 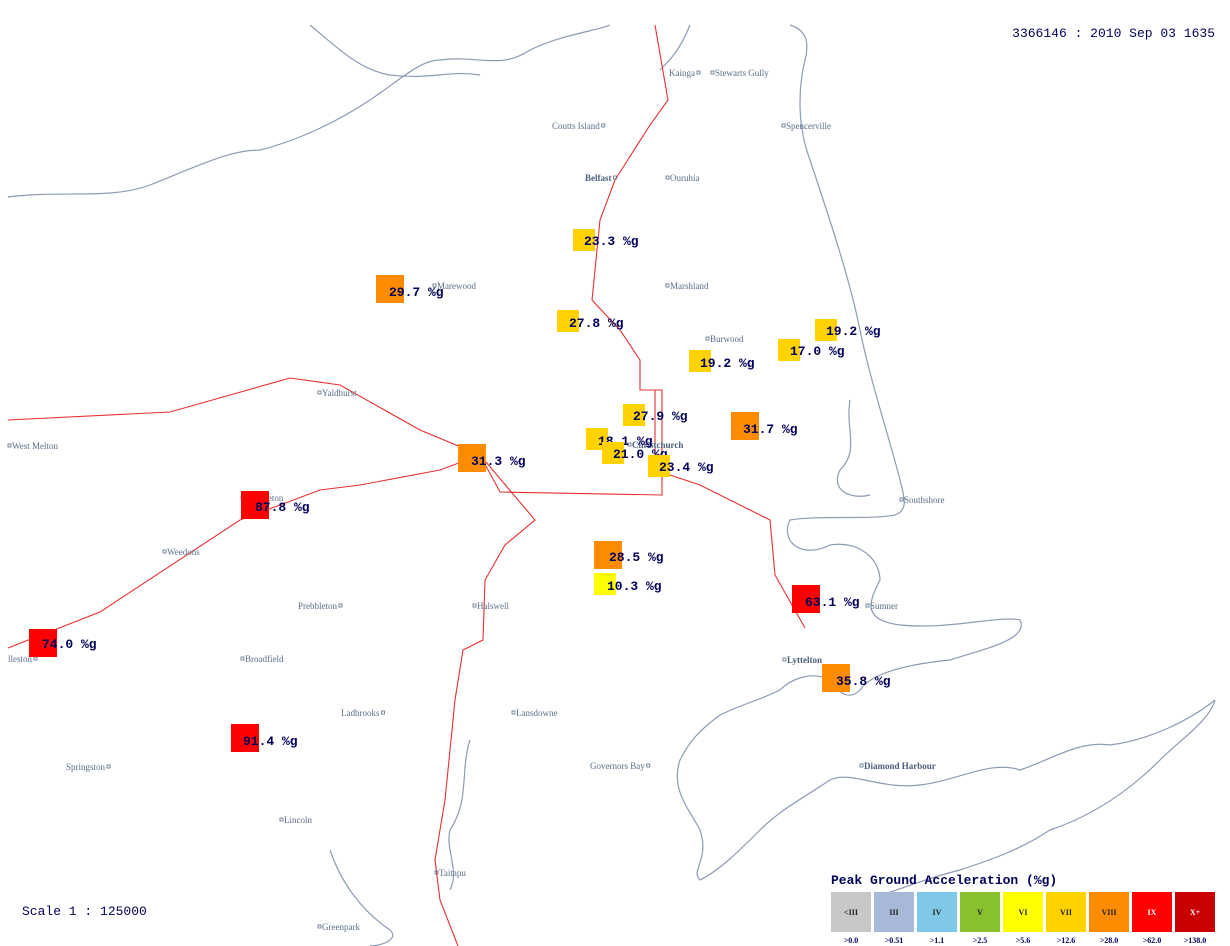 What do you see at coordinates (611, 241) in the screenshot?
I see `station-label: 23.3 %g` at bounding box center [611, 241].